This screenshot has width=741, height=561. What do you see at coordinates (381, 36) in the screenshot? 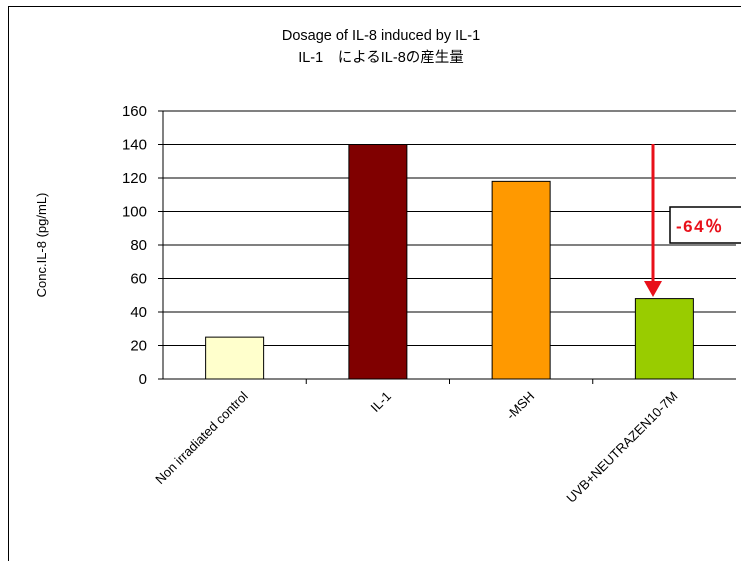
I see `chart-title: Dosage of IL-8 induced by IL-1` at bounding box center [381, 36].